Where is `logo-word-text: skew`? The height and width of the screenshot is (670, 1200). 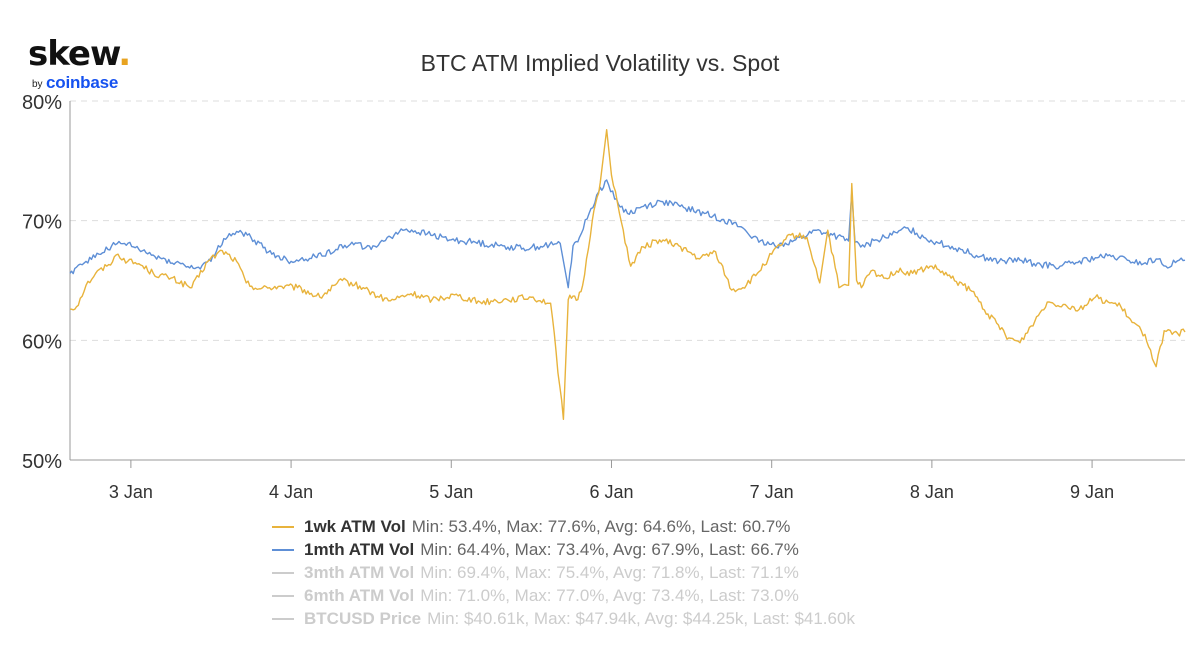
logo-word-text: skew is located at coordinates (73, 54).